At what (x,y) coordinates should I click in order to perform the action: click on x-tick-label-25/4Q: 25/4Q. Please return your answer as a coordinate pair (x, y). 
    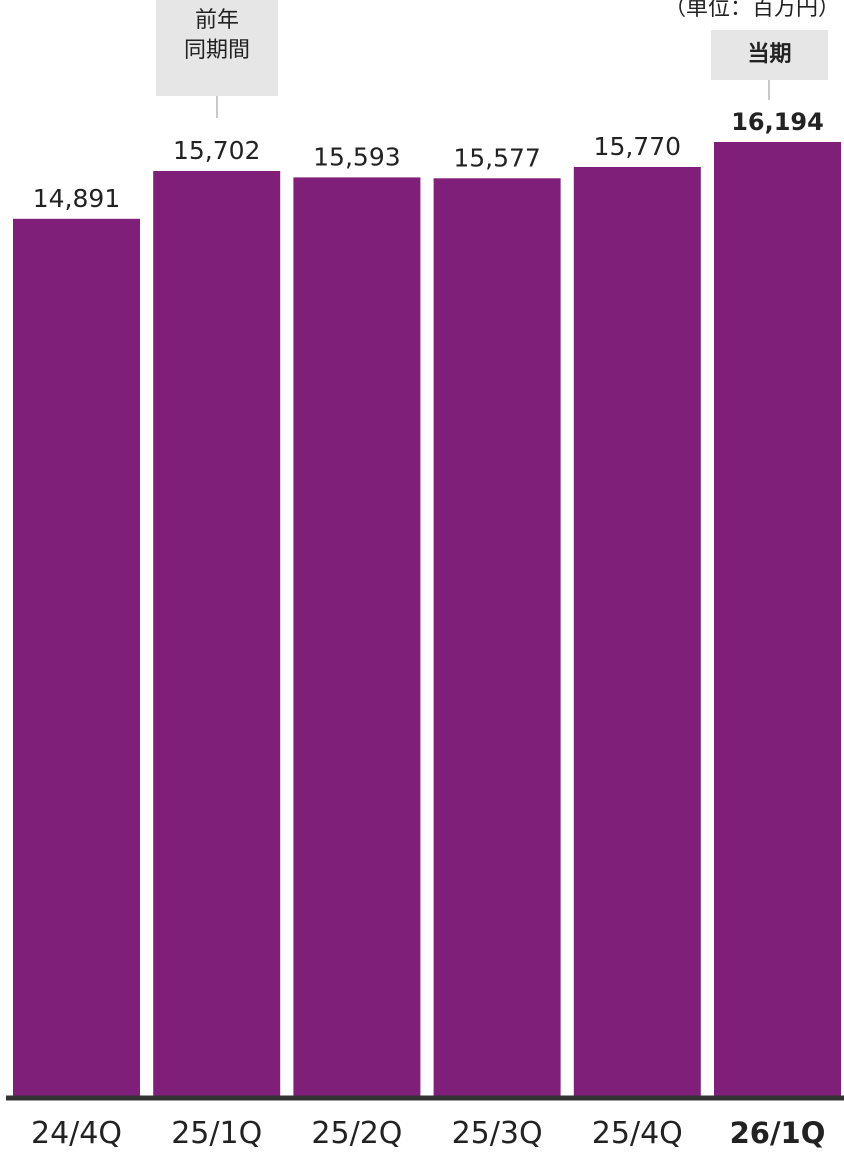
    Looking at the image, I should click on (637, 1133).